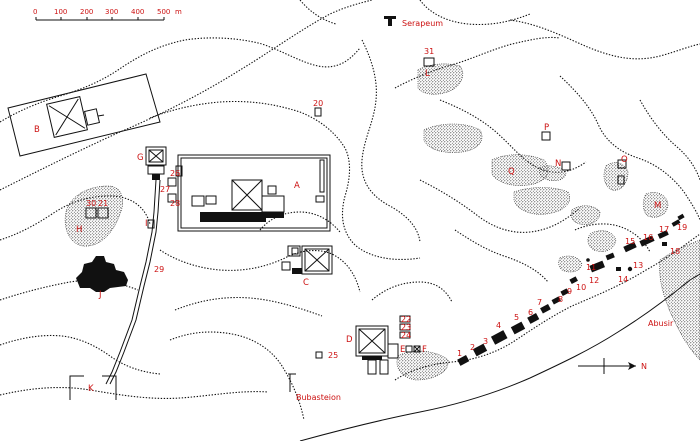  What do you see at coordinates (682, 227) in the screenshot?
I see `label-19: 19` at bounding box center [682, 227].